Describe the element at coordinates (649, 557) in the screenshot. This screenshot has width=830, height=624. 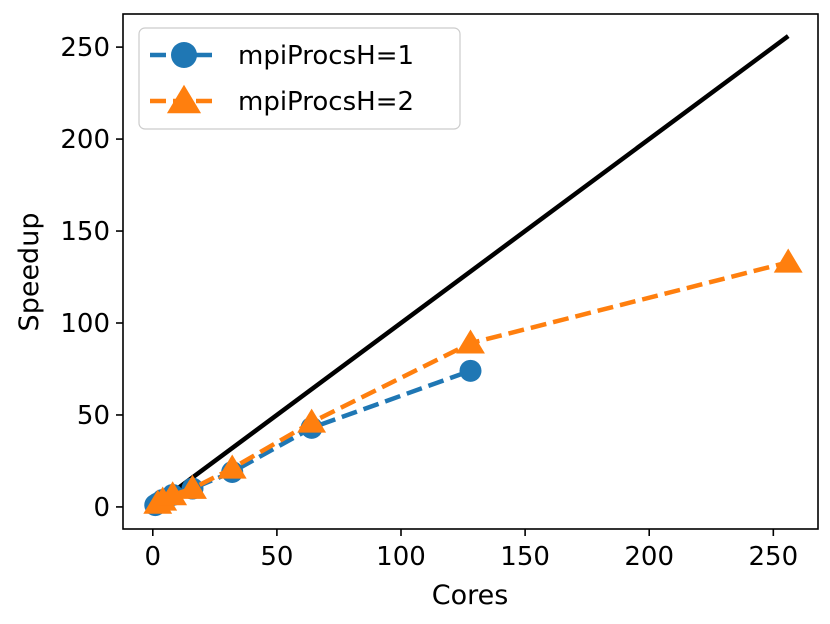
I see `x-tick-label: 200` at that location.